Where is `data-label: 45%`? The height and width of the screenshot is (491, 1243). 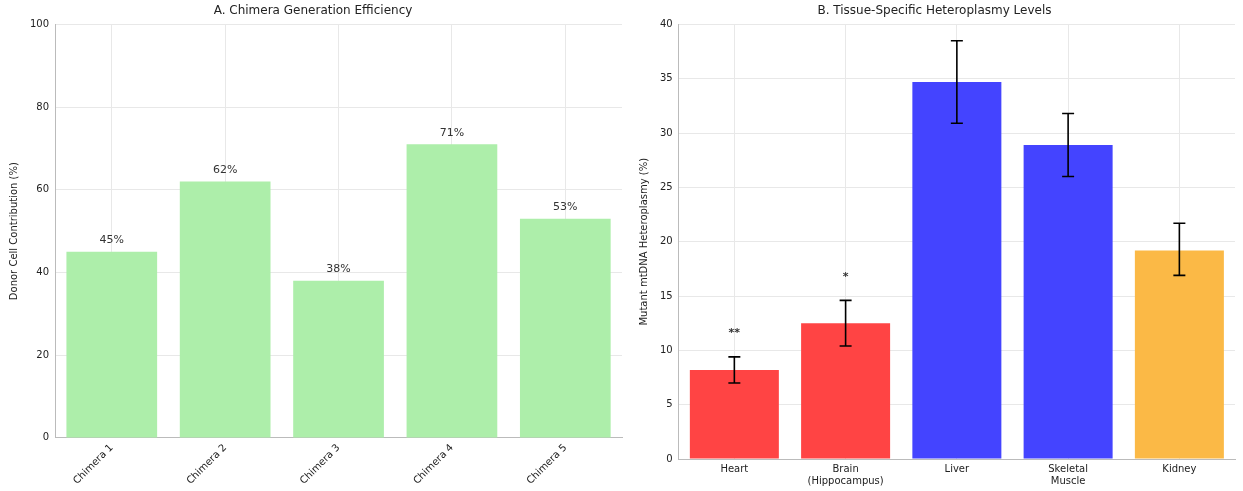
data-label: 45% is located at coordinates (111, 240).